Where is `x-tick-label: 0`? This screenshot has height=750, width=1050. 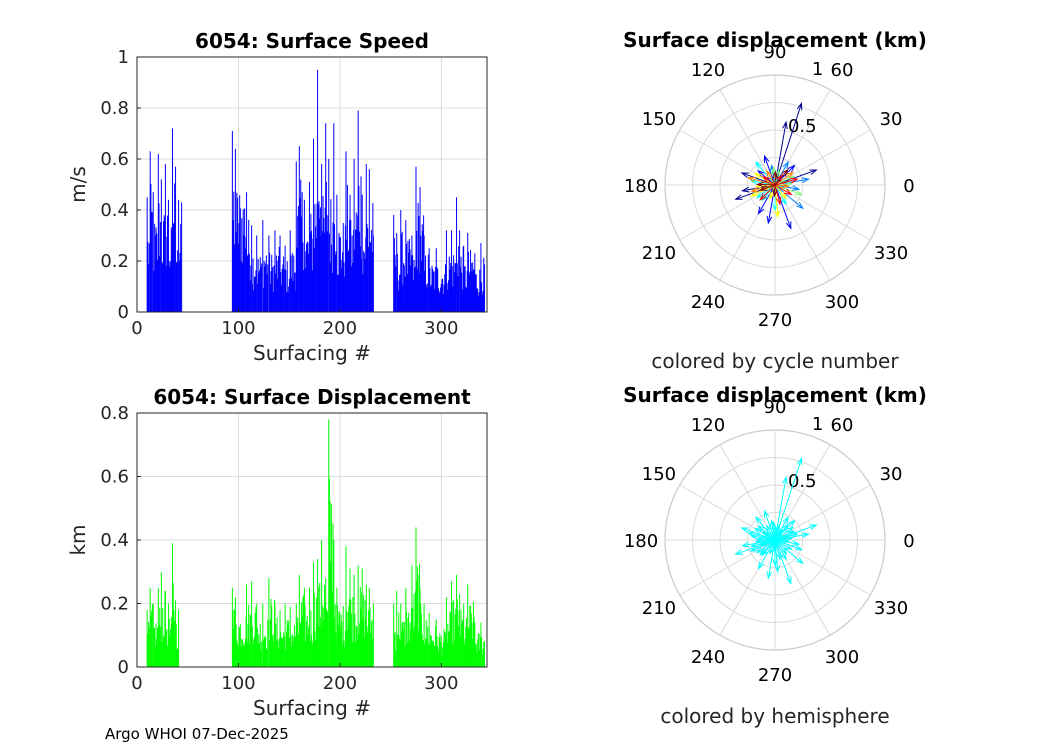 x-tick-label: 0 is located at coordinates (136, 683).